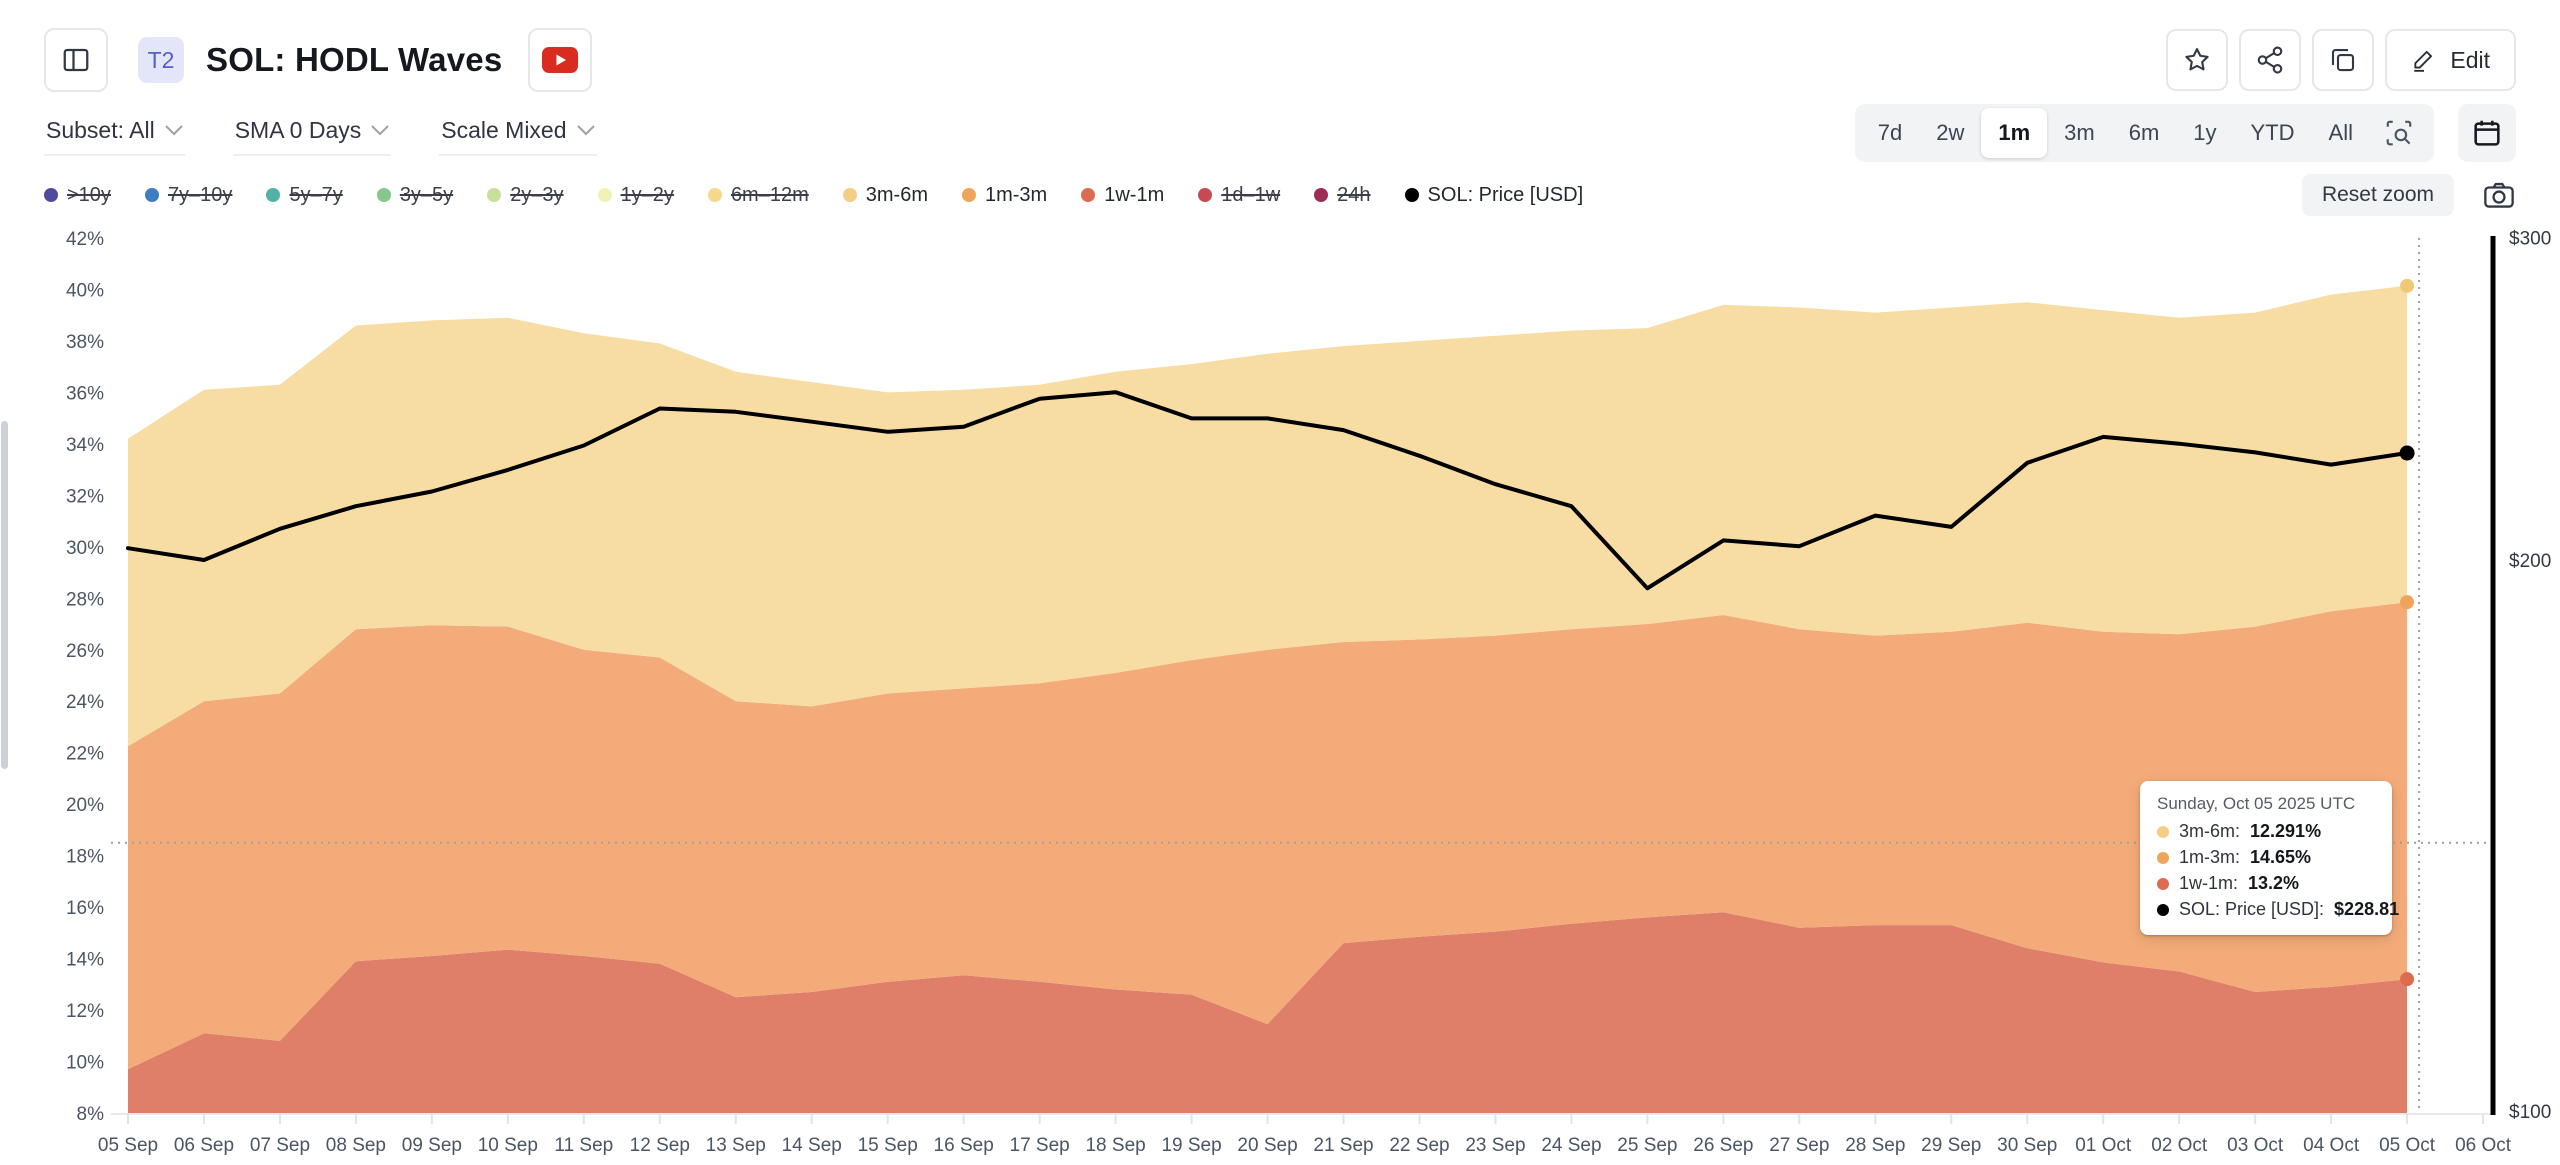 This screenshot has height=1165, width=2560. I want to click on share-button, so click(2270, 60).